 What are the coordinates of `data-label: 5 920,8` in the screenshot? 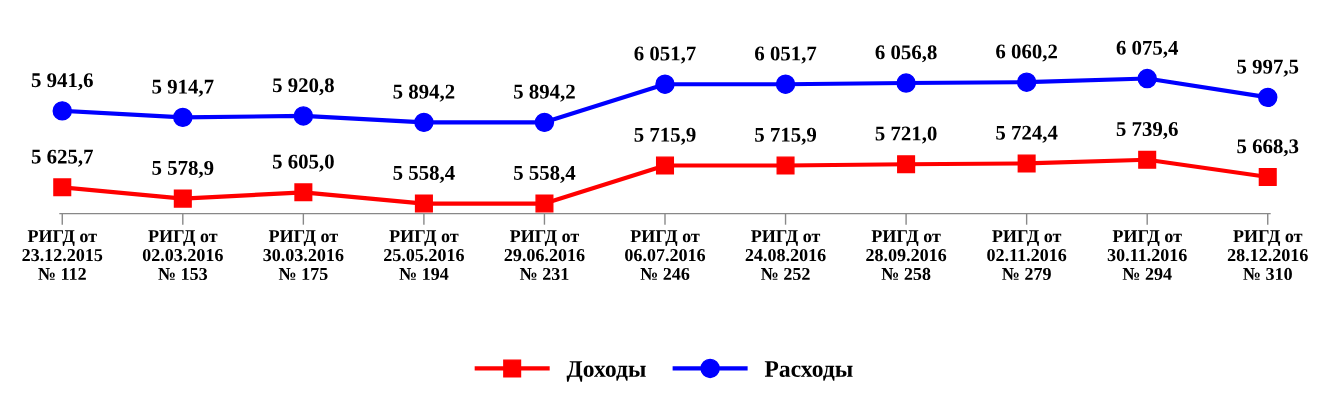 It's located at (303, 87).